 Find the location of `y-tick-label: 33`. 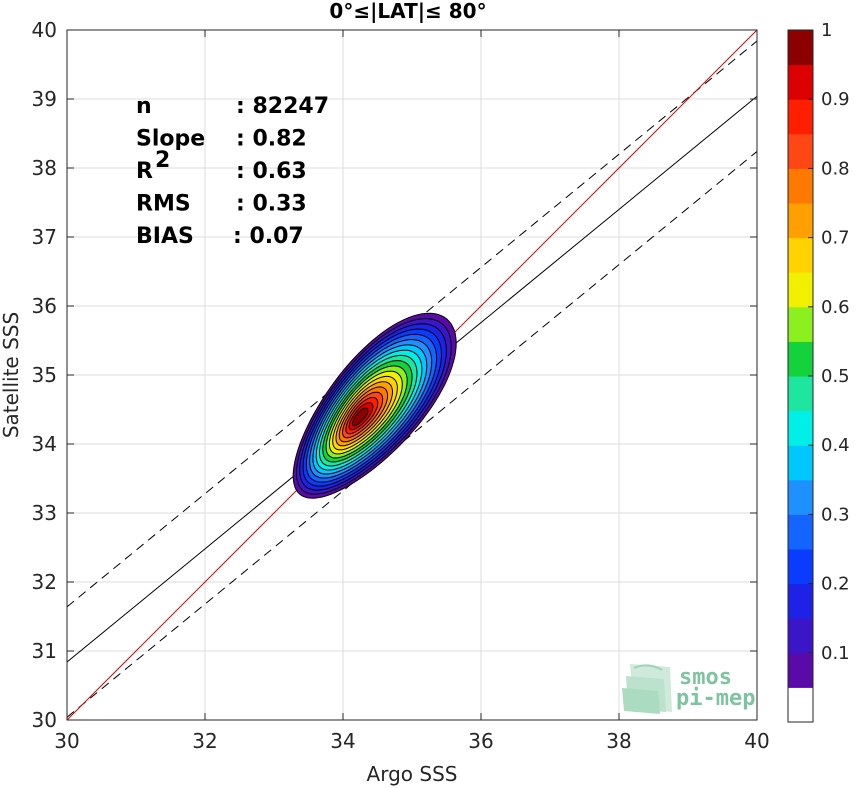

y-tick-label: 33 is located at coordinates (44, 513).